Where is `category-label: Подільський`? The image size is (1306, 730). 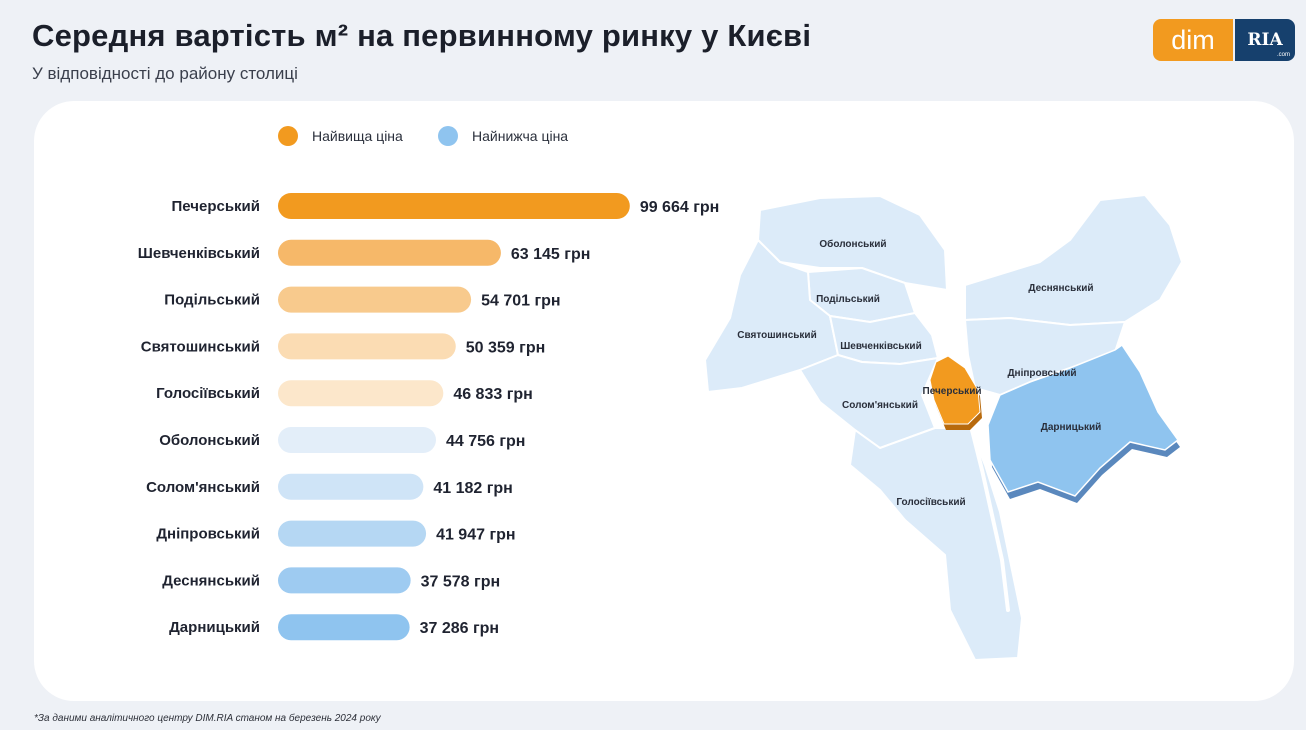 category-label: Подільський is located at coordinates (212, 300).